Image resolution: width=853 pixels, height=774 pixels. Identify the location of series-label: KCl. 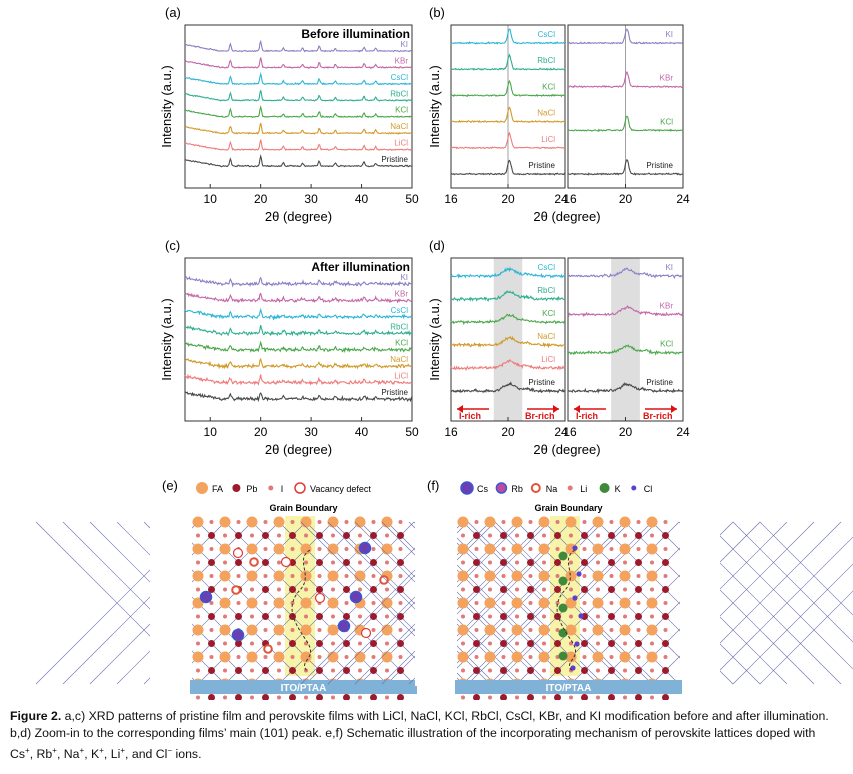
(666, 344).